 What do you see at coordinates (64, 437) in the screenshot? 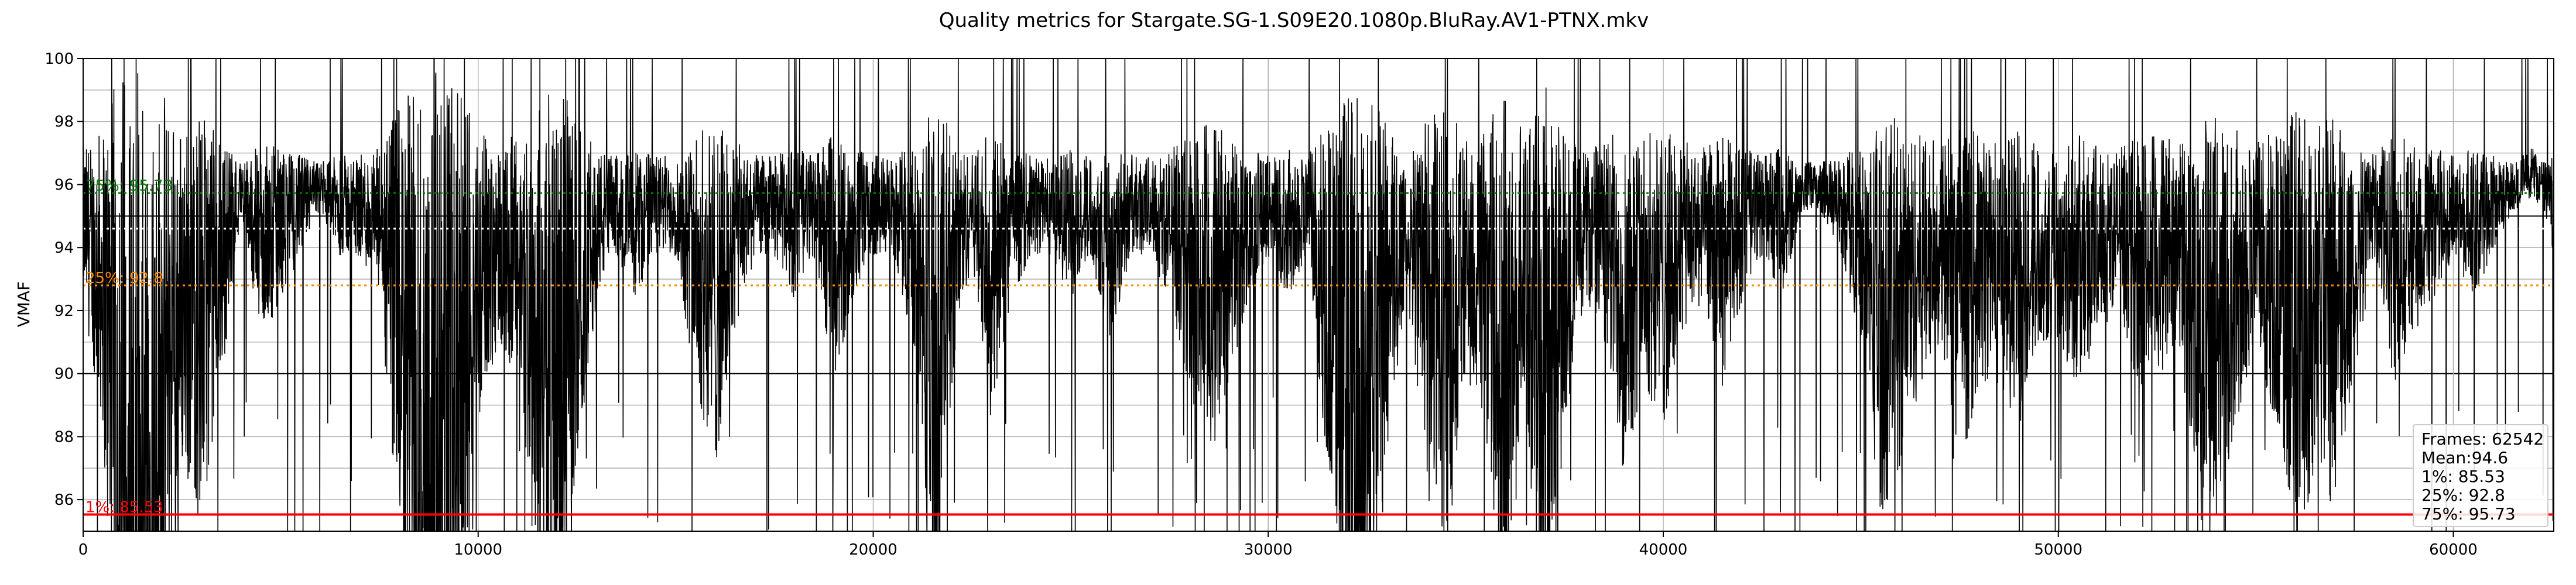
I see `y-tick-label: 88` at bounding box center [64, 437].